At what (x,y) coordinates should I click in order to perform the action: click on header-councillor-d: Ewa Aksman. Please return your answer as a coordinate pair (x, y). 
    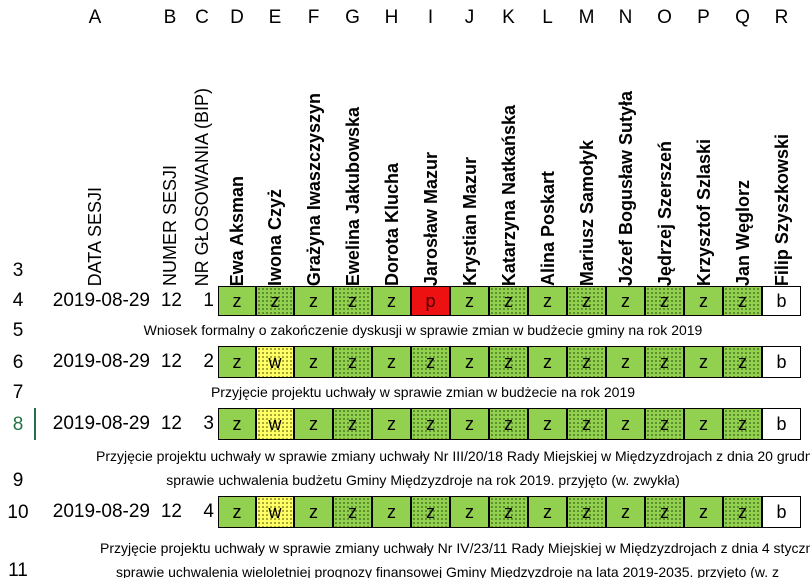
    Looking at the image, I should click on (237, 161).